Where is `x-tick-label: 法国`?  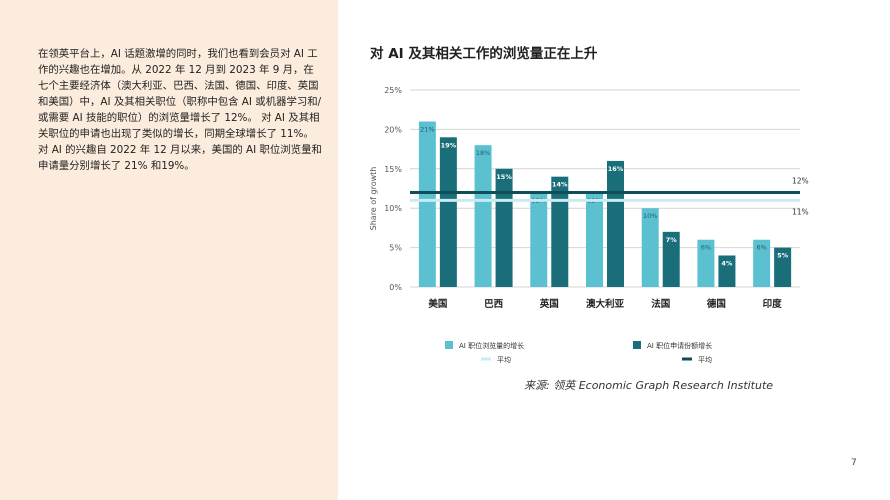
x-tick-label: 法国 is located at coordinates (660, 304).